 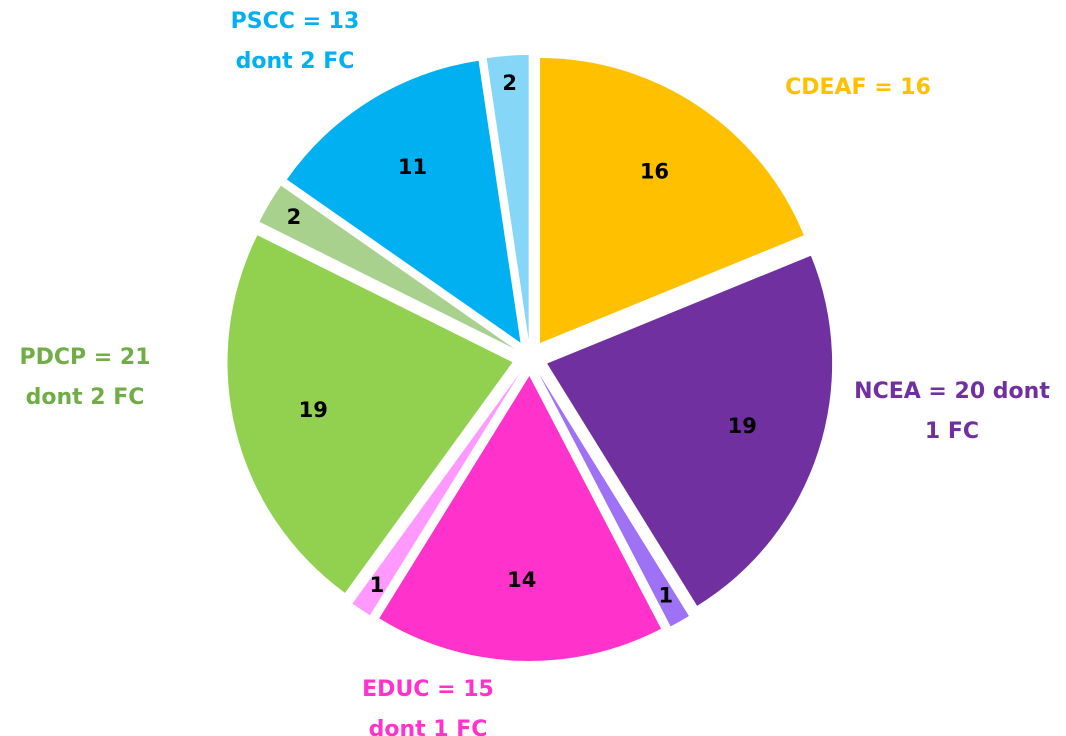 I want to click on annotation: CDEAF = 16, so click(x=858, y=87).